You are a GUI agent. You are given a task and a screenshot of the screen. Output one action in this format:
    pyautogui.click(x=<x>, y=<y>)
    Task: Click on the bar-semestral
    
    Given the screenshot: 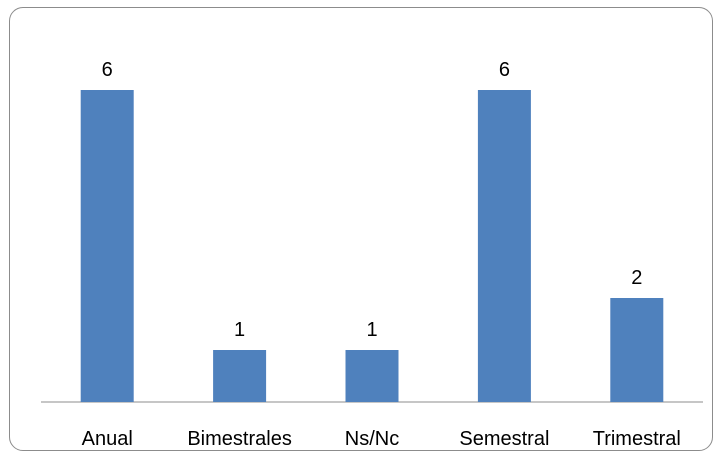 What is the action you would take?
    pyautogui.click(x=504, y=246)
    